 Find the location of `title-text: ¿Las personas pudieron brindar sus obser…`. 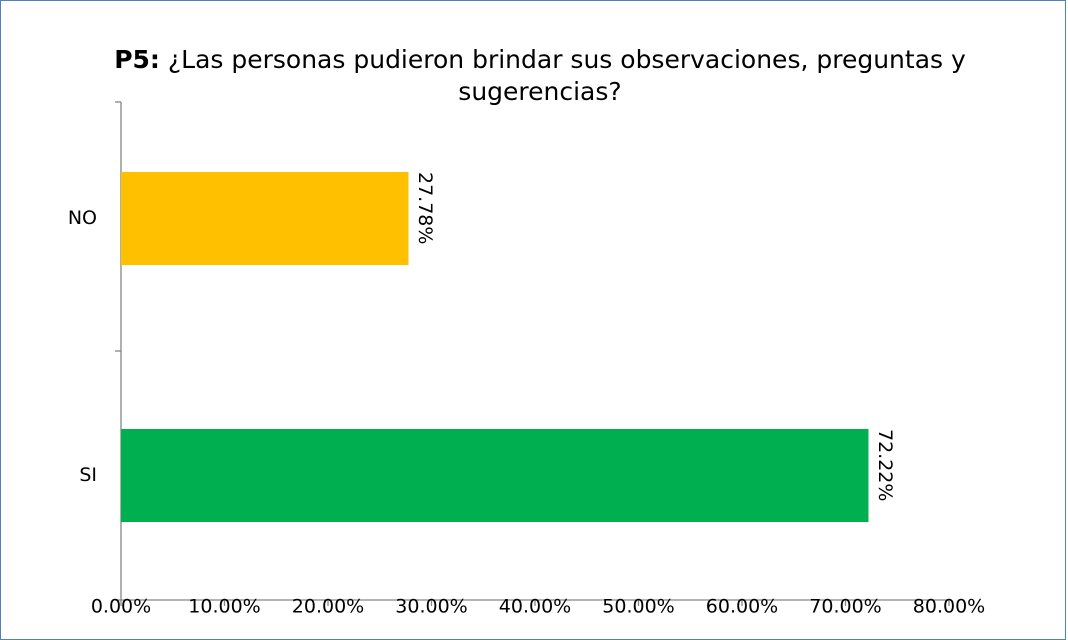

title-text: ¿Las personas pudieron brindar sus obser… is located at coordinates (566, 75).